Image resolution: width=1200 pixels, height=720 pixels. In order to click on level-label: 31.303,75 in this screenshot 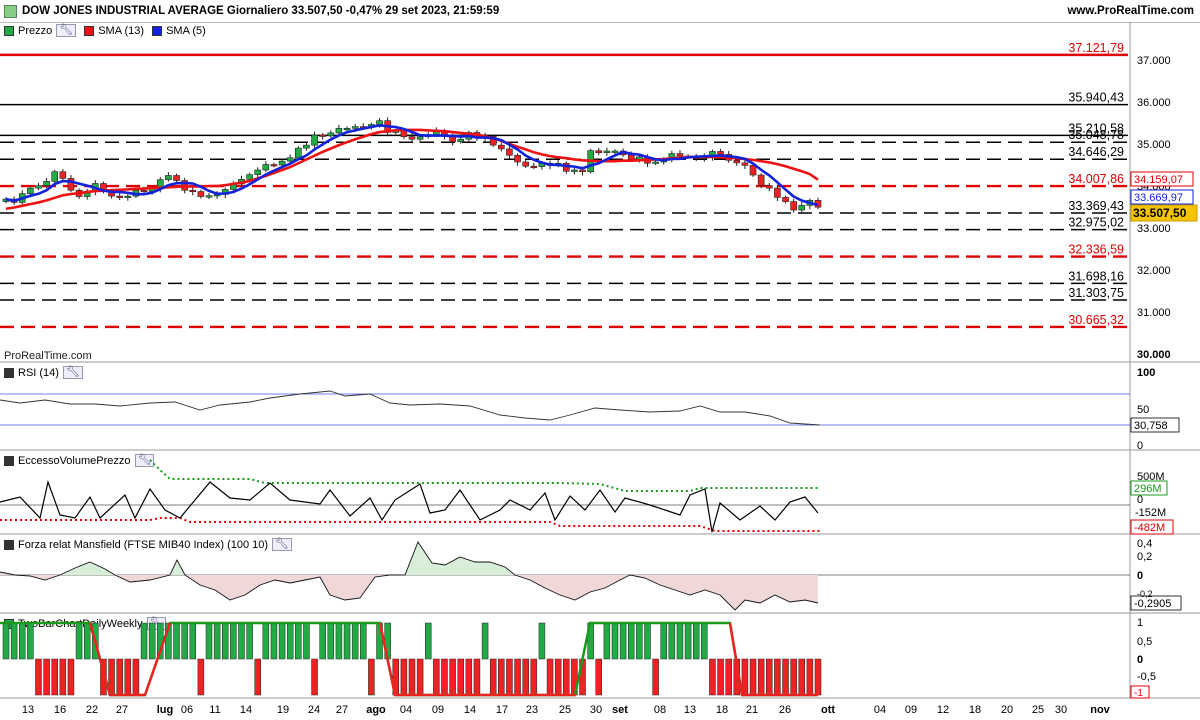, I will do `click(1096, 293)`.